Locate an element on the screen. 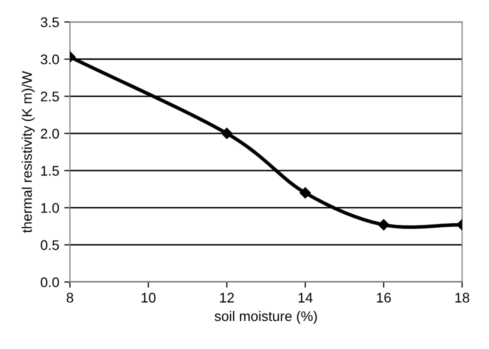 The width and height of the screenshot is (489, 349). x-tick-label: 12 is located at coordinates (227, 297).